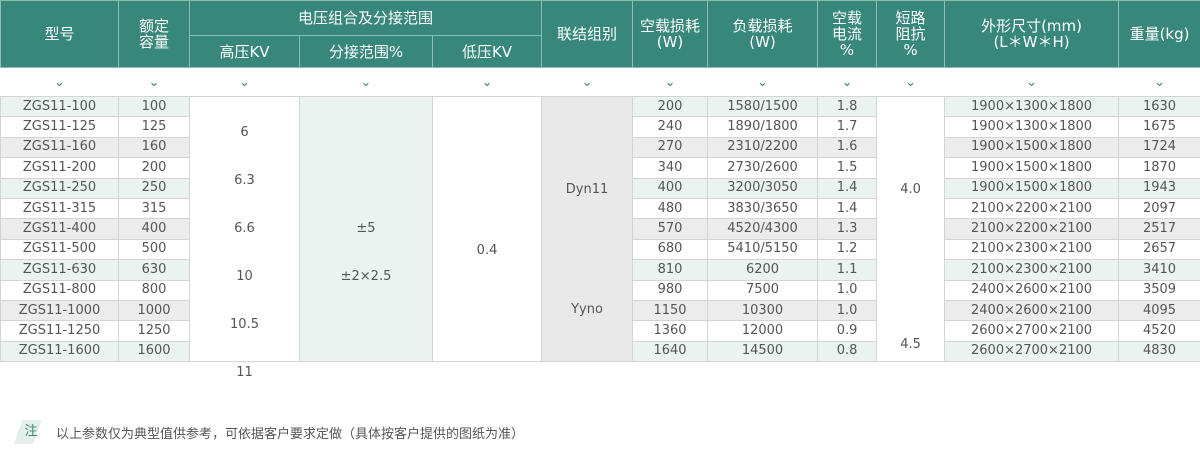  I want to click on cell-no-load-loss: 810, so click(670, 270).